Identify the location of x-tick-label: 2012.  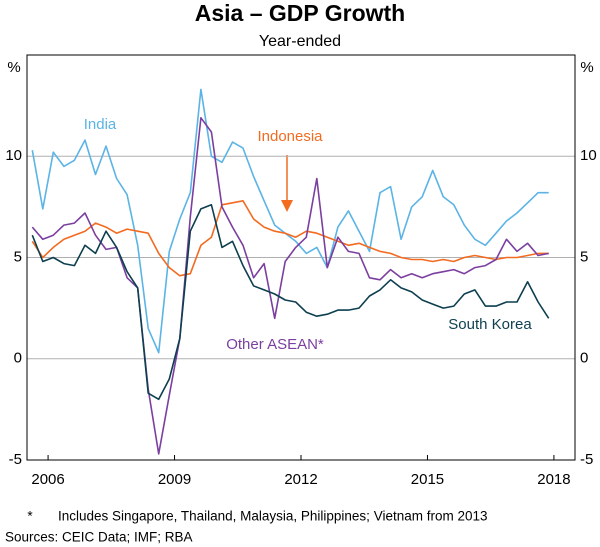
(300, 479).